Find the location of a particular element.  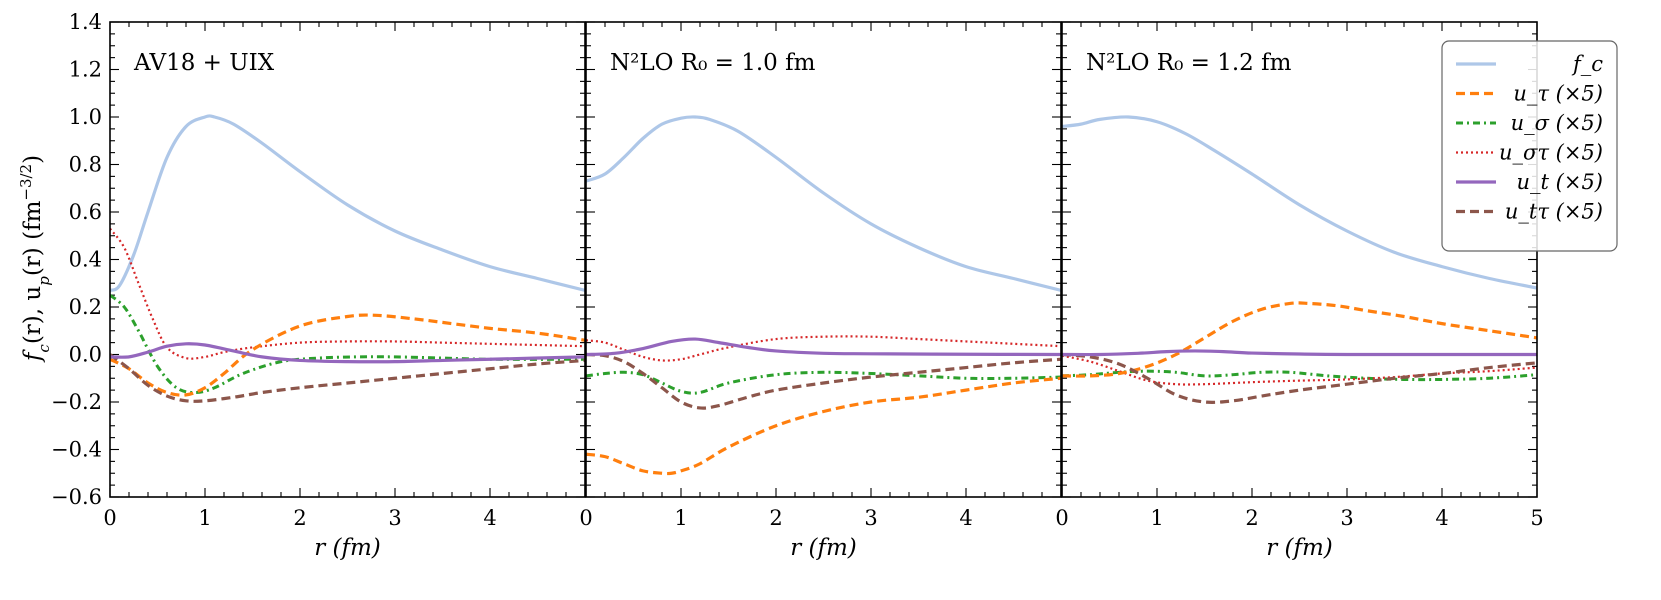

panel-label: N²LO R₀ = 1.0 fm is located at coordinates (713, 63).